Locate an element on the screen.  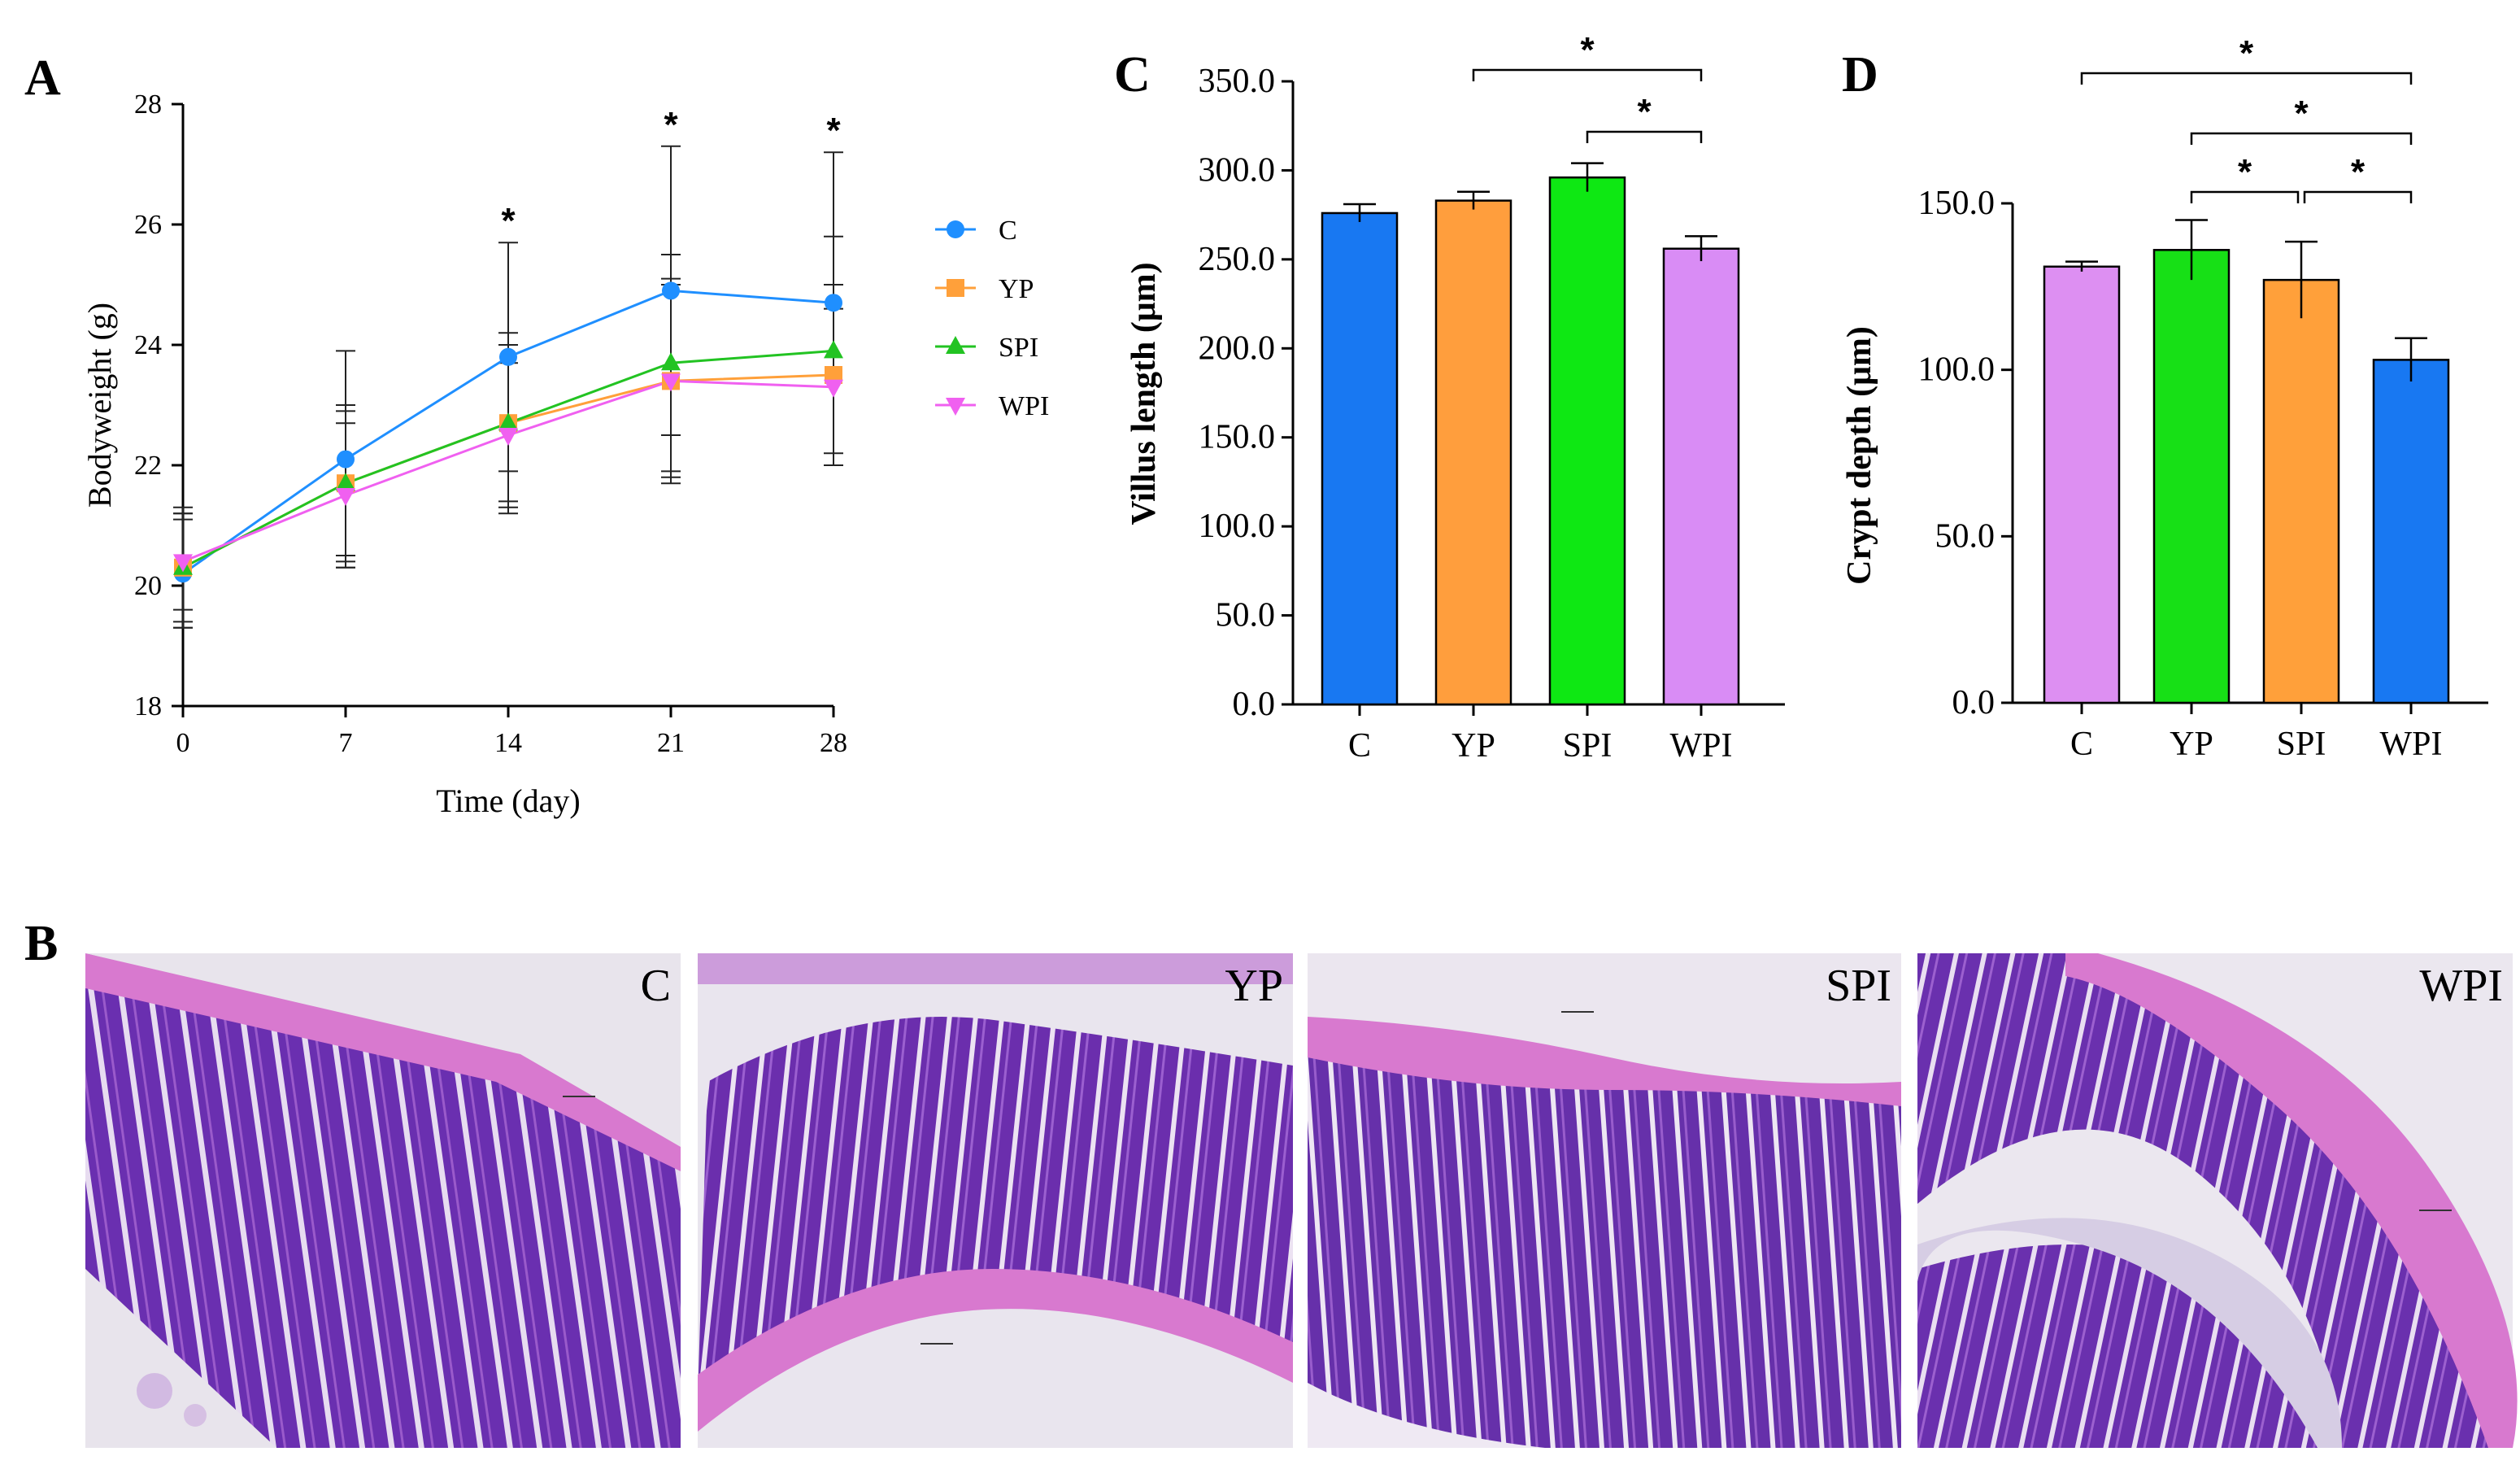
micrograph-label-yp: YP is located at coordinates (1254, 986).